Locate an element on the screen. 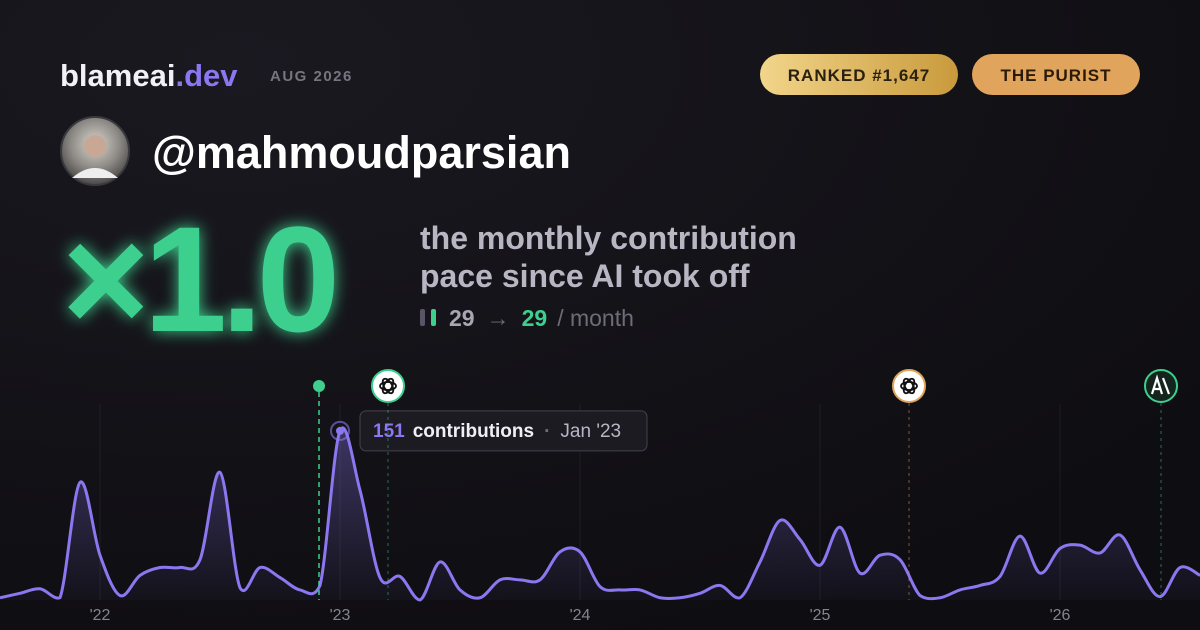  brand: blameai.dev is located at coordinates (149, 75).